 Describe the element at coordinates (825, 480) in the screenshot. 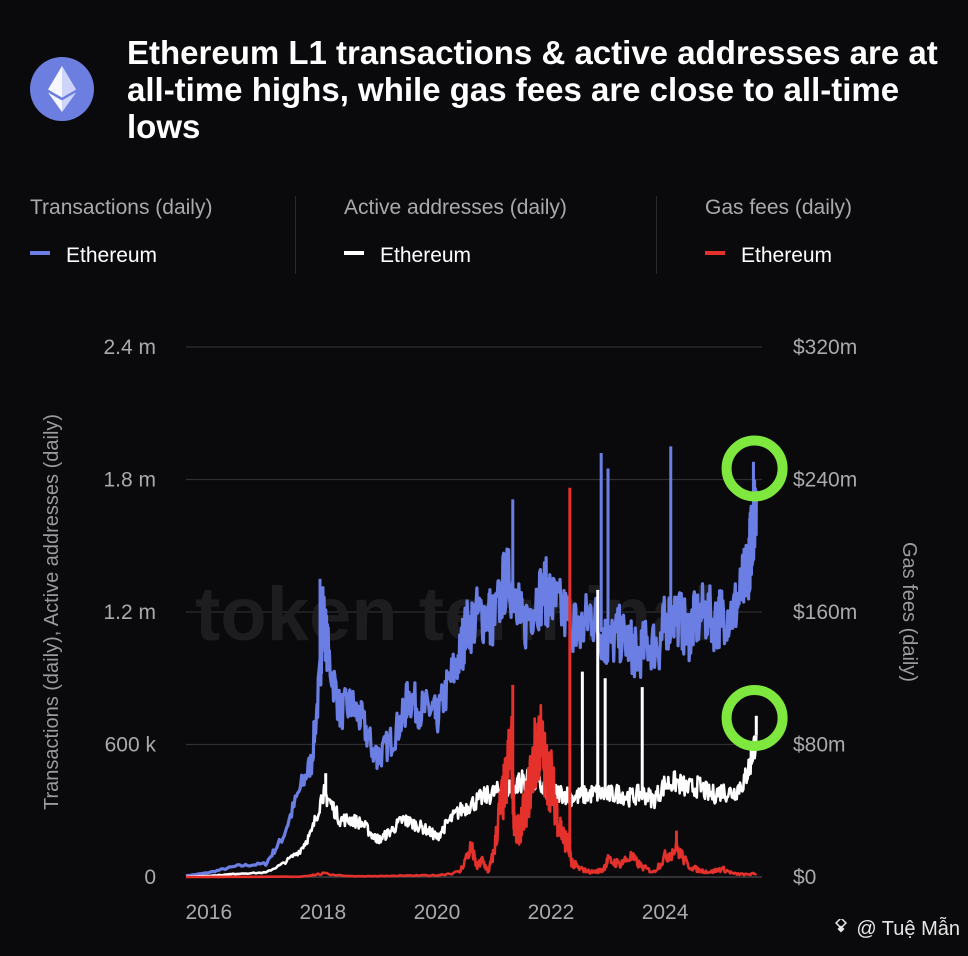

I see `y2-tick-label: $240m` at that location.